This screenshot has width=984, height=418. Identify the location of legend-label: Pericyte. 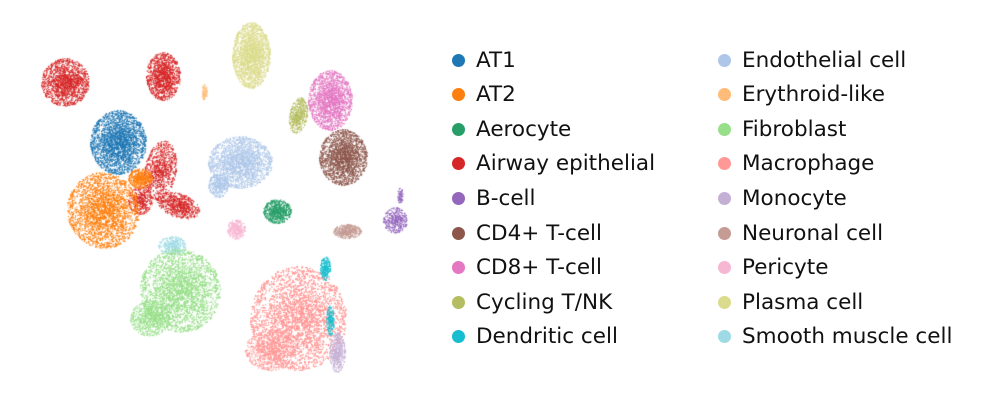
(785, 268).